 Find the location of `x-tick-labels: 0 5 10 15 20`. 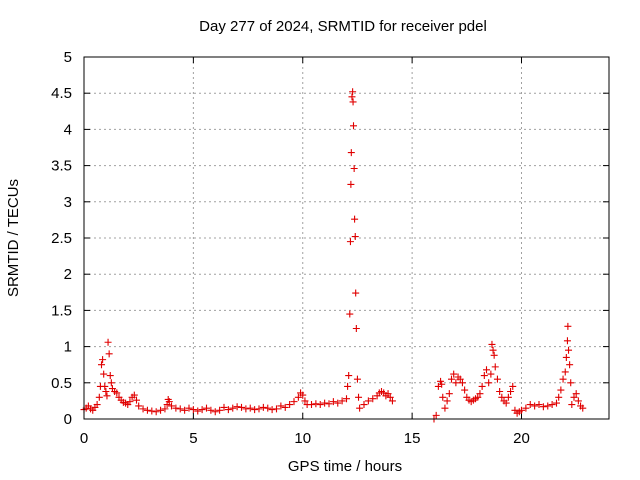

x-tick-labels: 0 5 10 15 20 is located at coordinates (305, 438).